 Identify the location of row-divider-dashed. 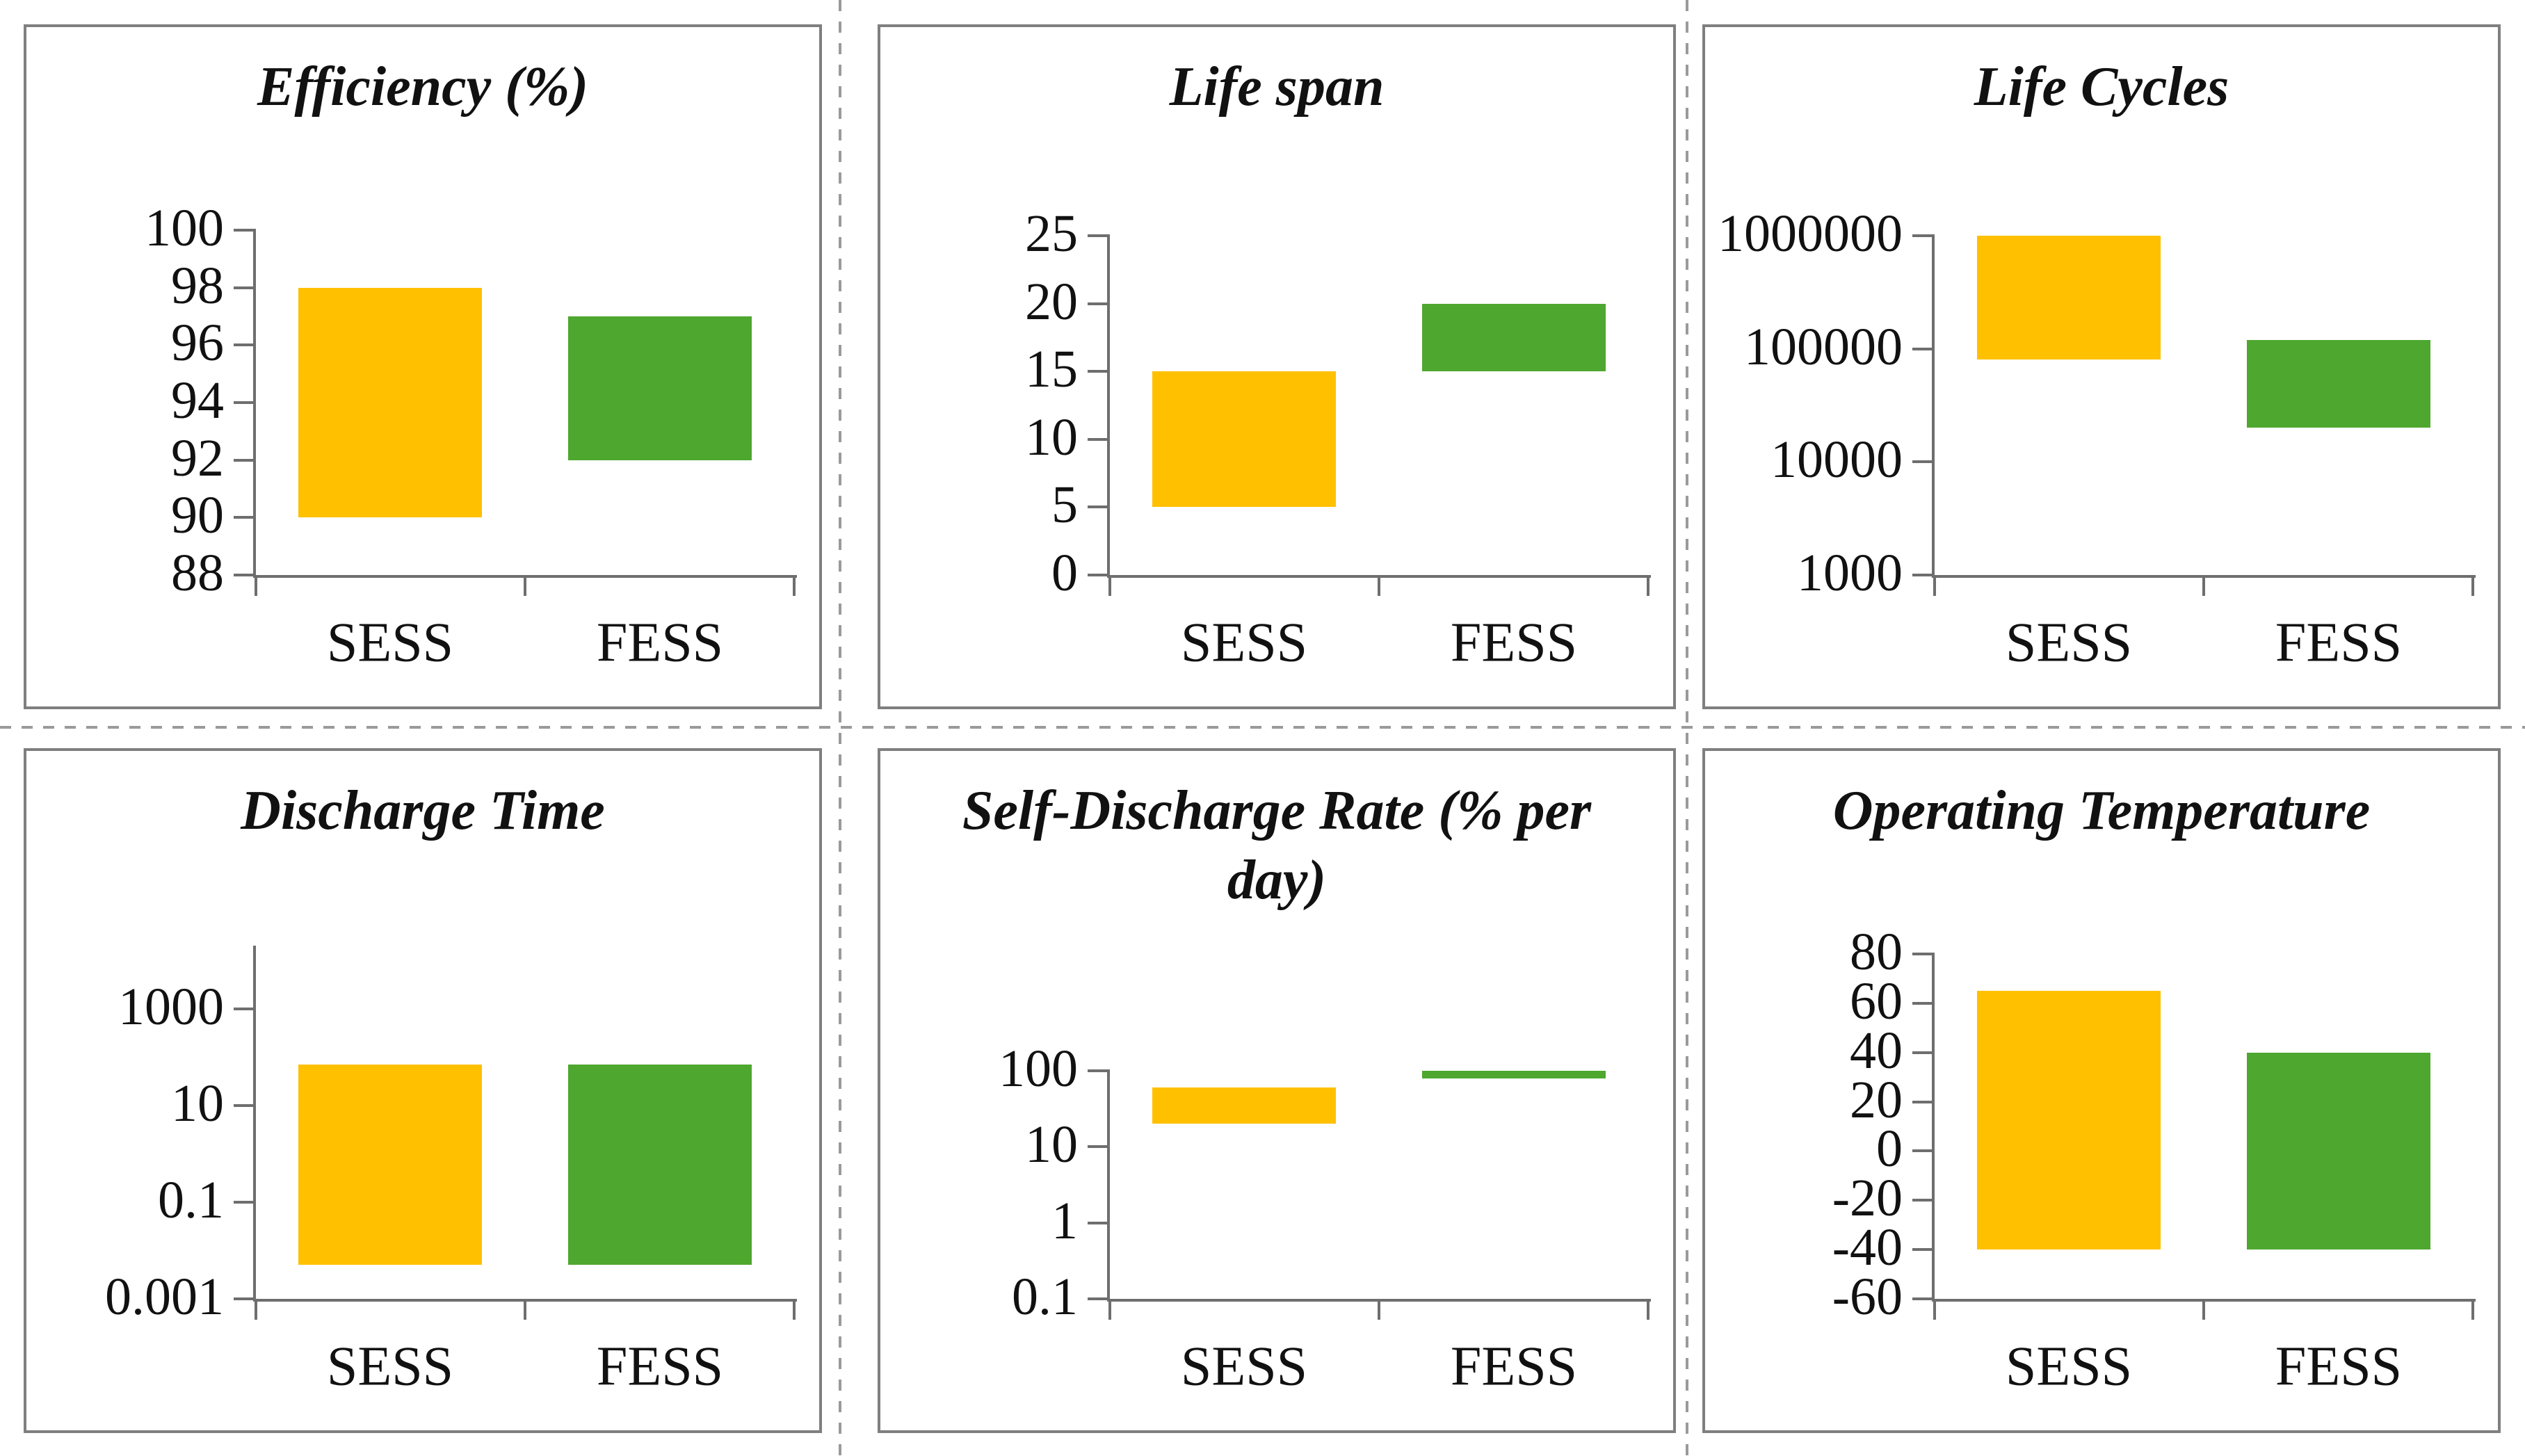
(1262, 727).